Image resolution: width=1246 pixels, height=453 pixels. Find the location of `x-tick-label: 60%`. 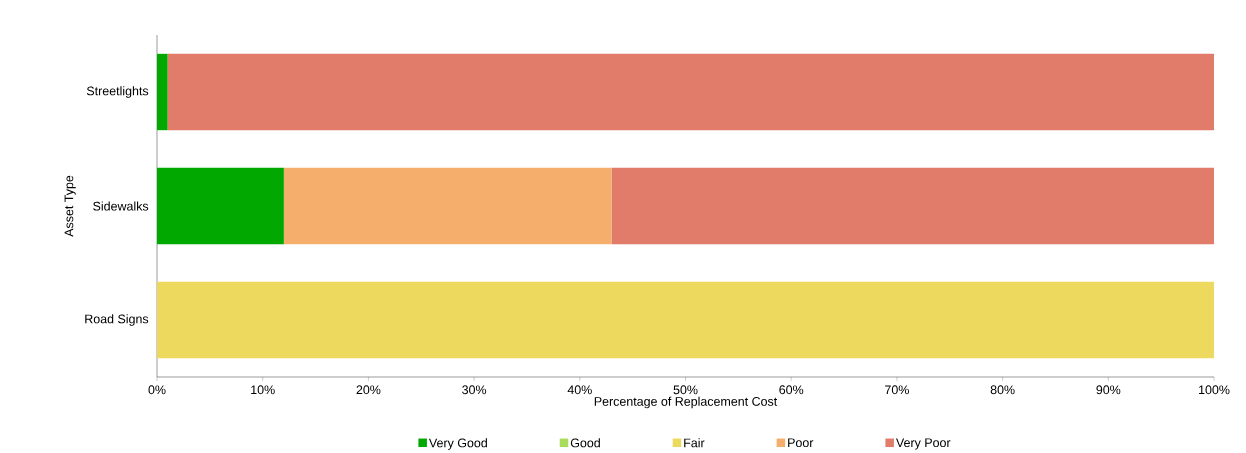

x-tick-label: 60% is located at coordinates (791, 390).